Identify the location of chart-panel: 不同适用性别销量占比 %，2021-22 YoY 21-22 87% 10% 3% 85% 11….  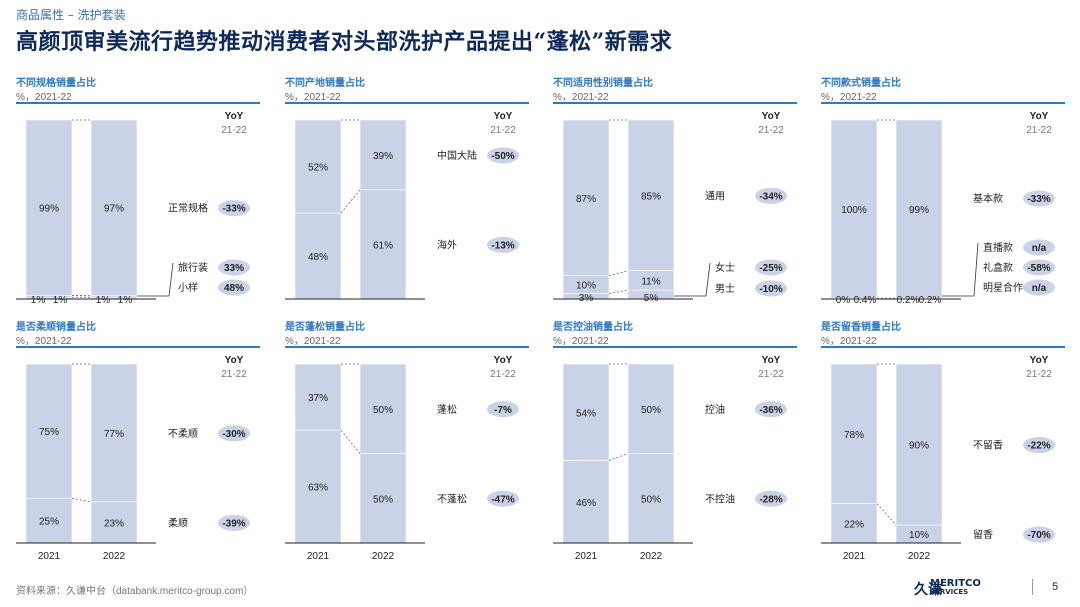
(677, 196).